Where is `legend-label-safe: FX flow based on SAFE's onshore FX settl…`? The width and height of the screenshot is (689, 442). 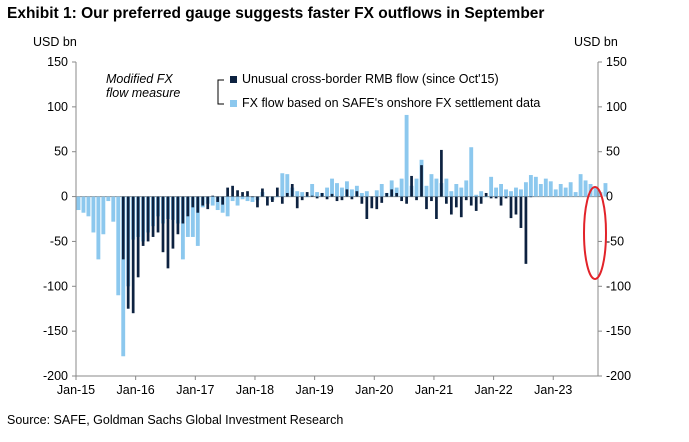
legend-label-safe: FX flow based on SAFE's onshore FX settl… is located at coordinates (391, 103).